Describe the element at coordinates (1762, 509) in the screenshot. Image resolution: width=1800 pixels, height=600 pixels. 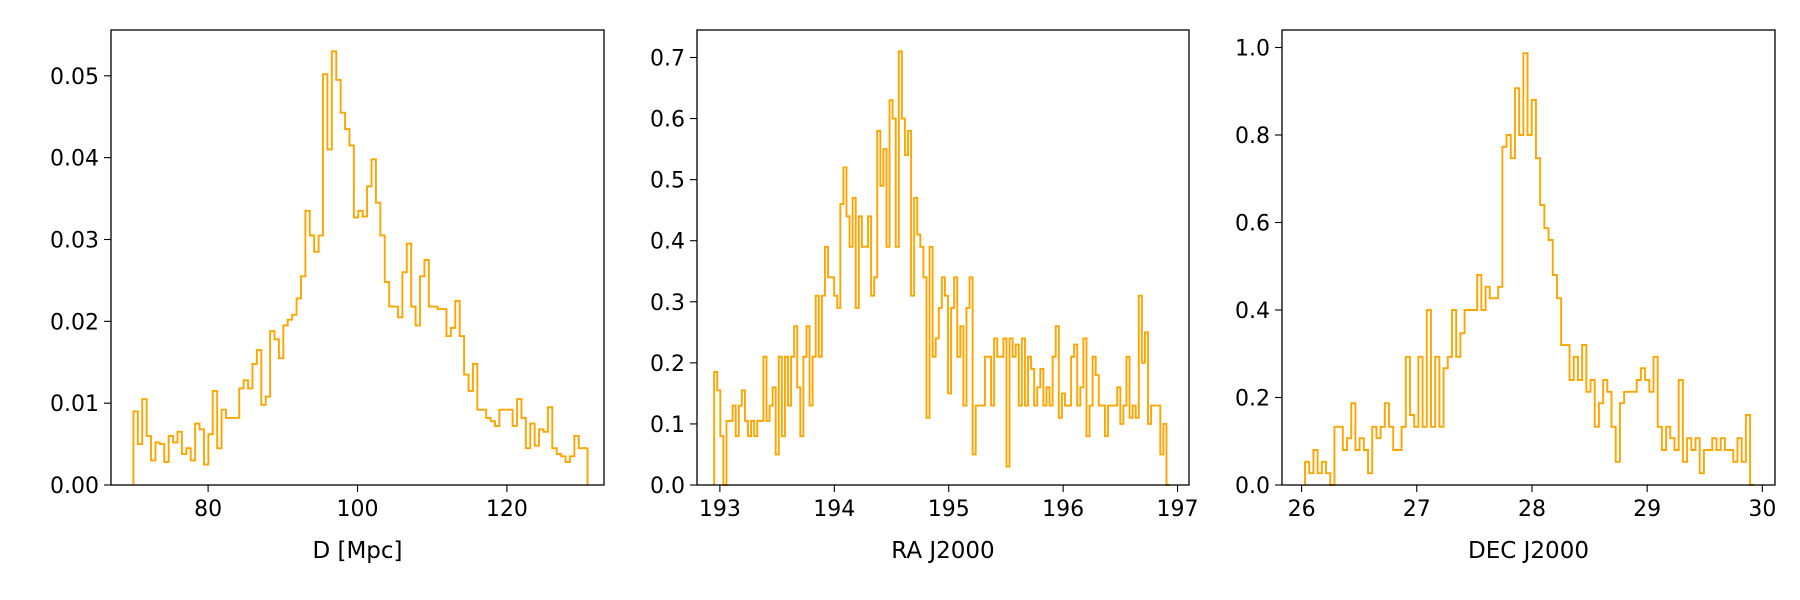
I see `dec-x-tick-label: 30` at that location.